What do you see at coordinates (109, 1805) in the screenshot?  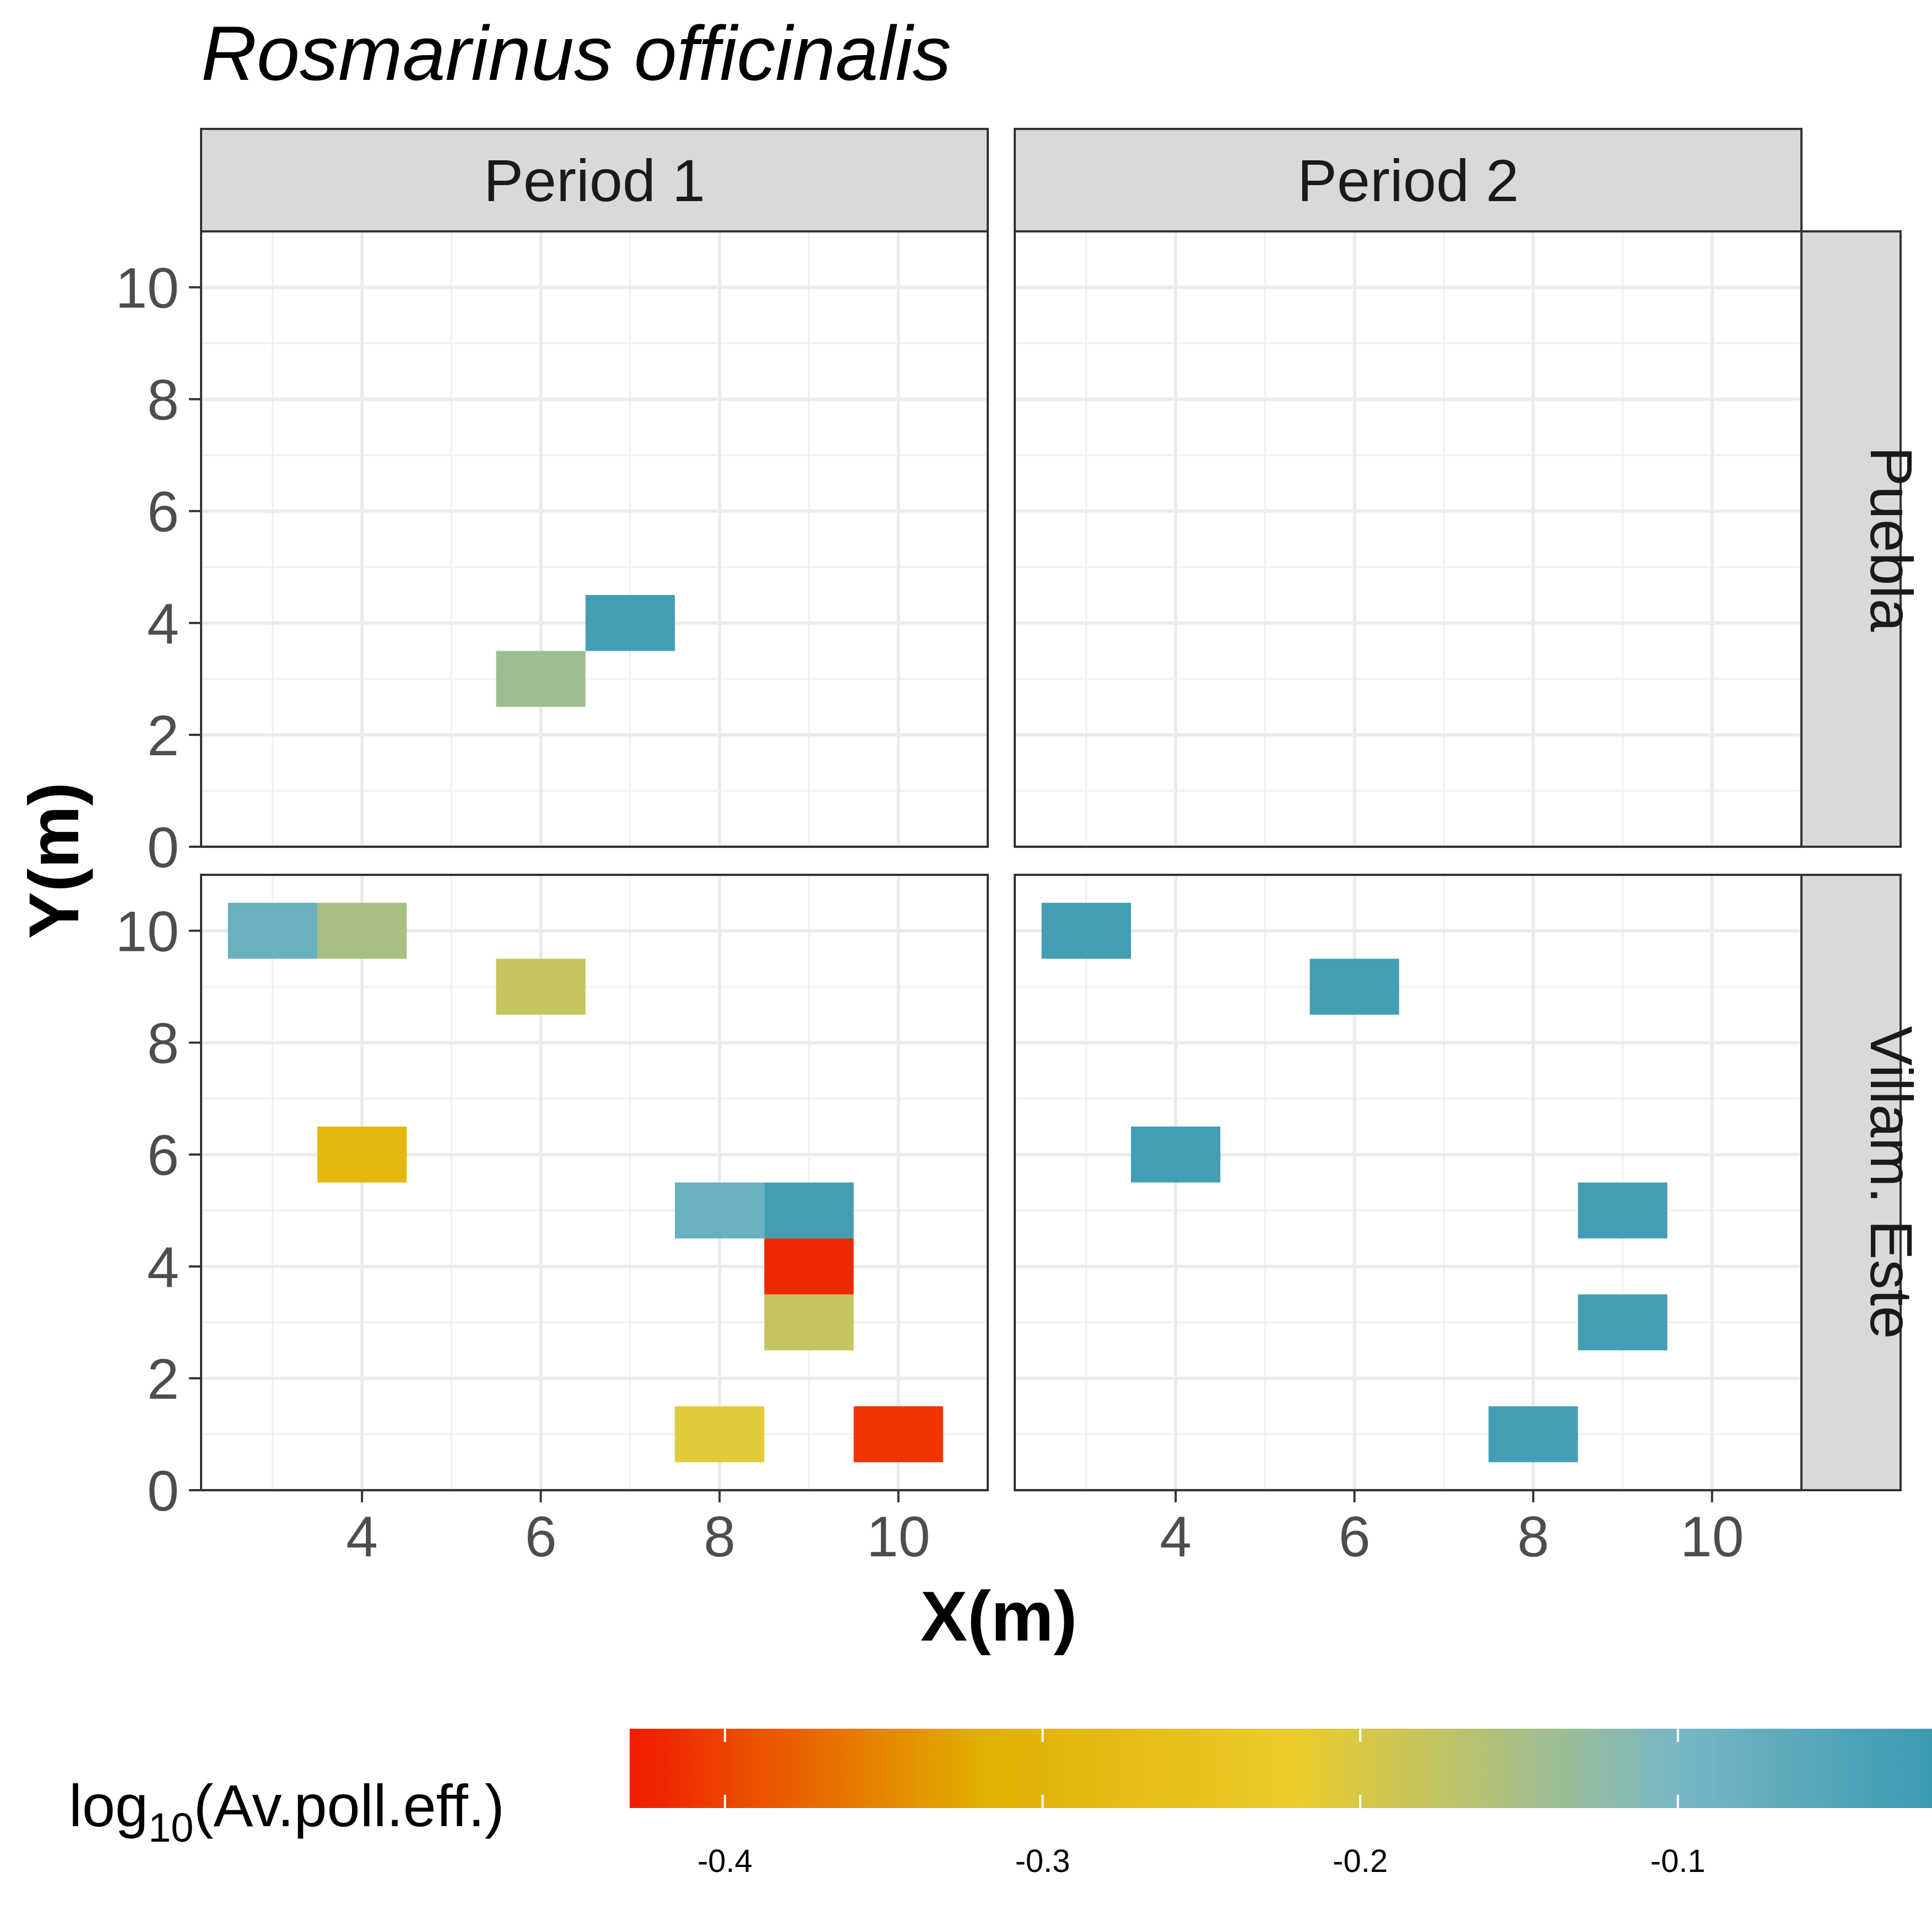 I see `legend-title-log: log` at bounding box center [109, 1805].